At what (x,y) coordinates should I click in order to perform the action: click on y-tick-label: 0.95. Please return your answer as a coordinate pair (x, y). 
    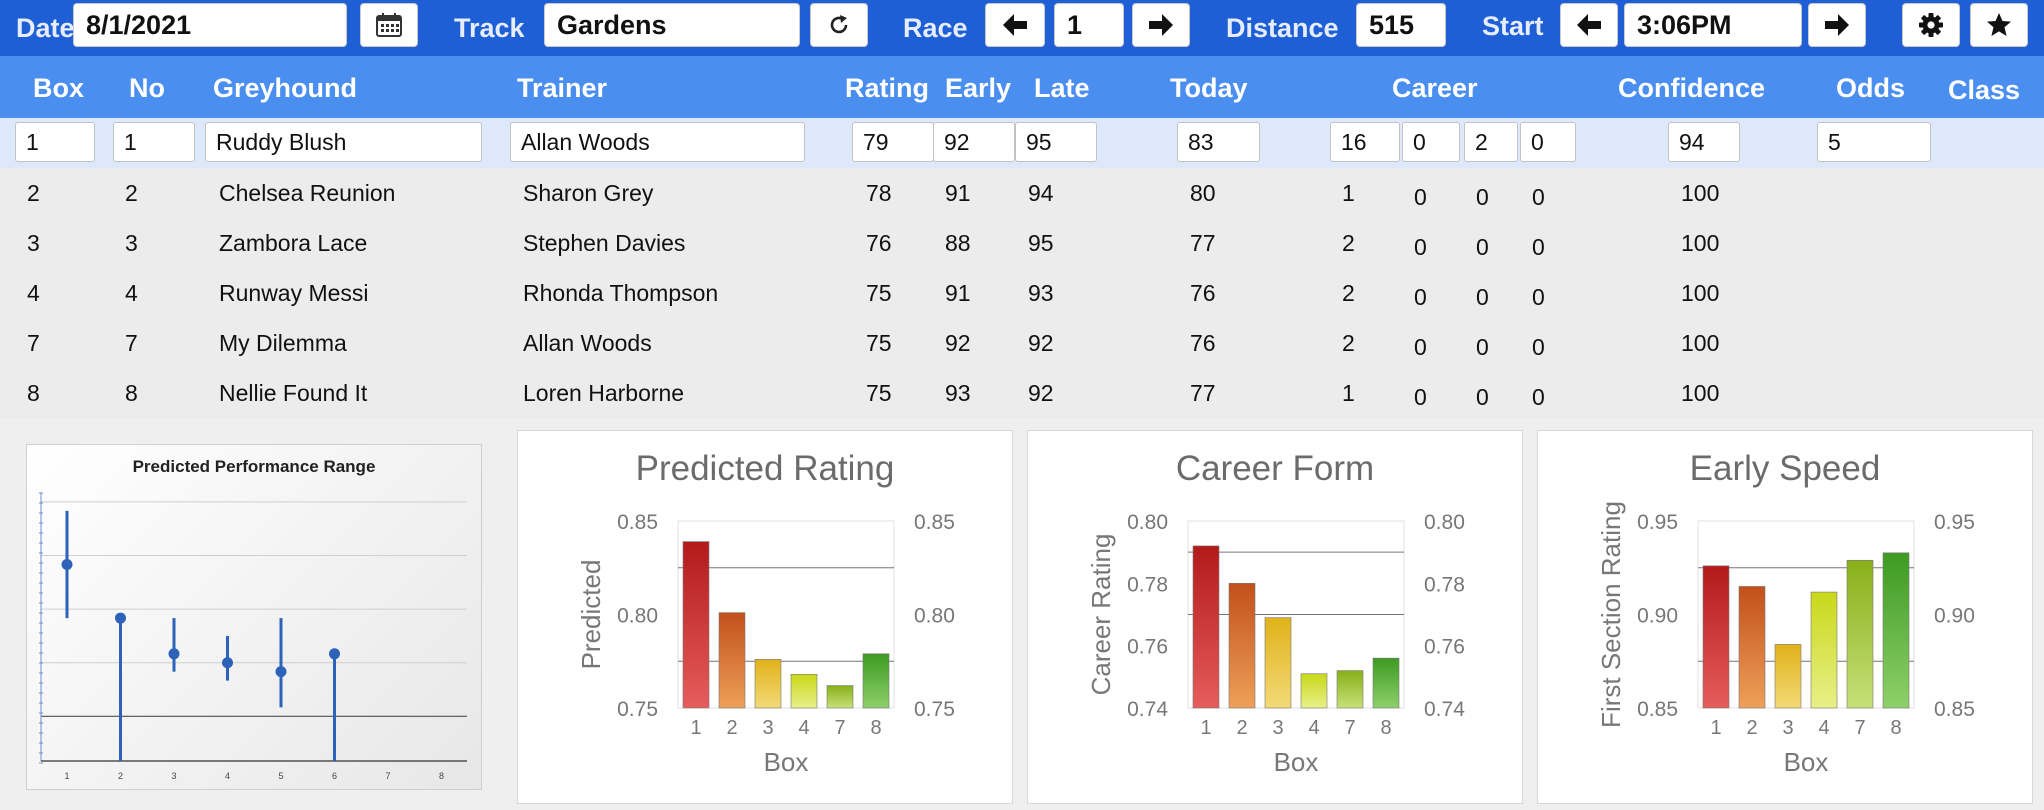
    Looking at the image, I should click on (1657, 522).